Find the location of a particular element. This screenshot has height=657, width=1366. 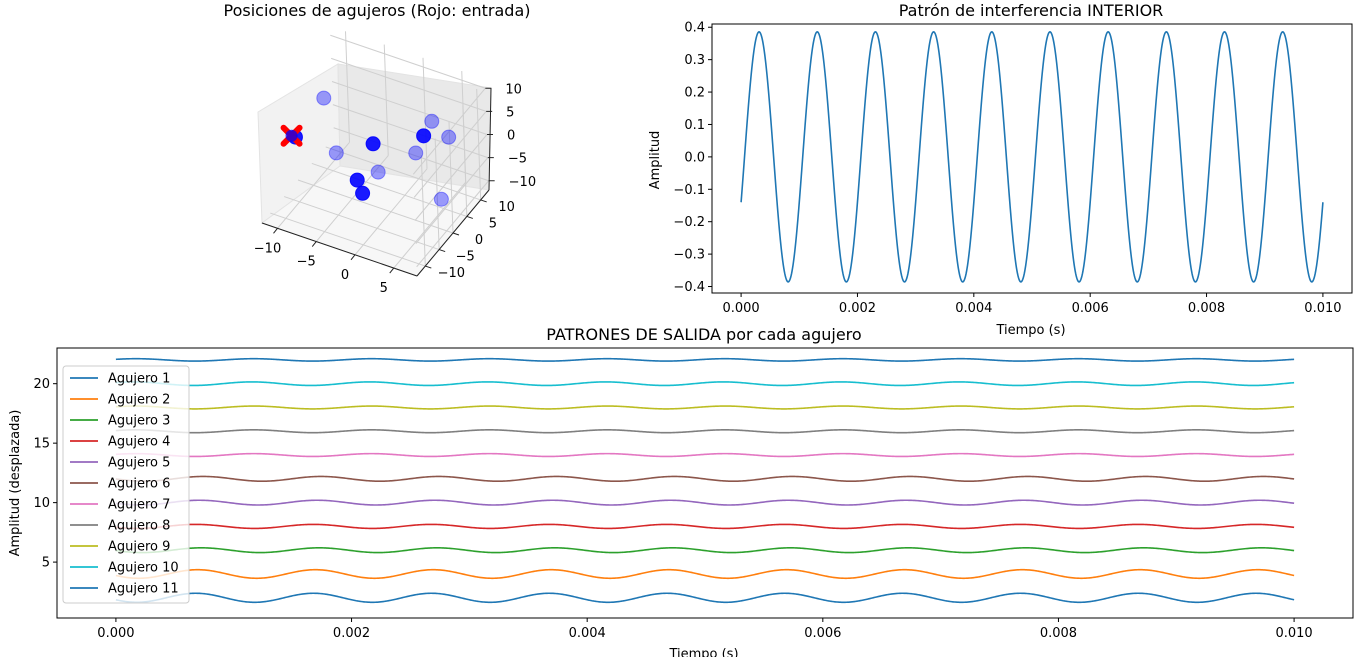

grid-3d is located at coordinates (380, 150).